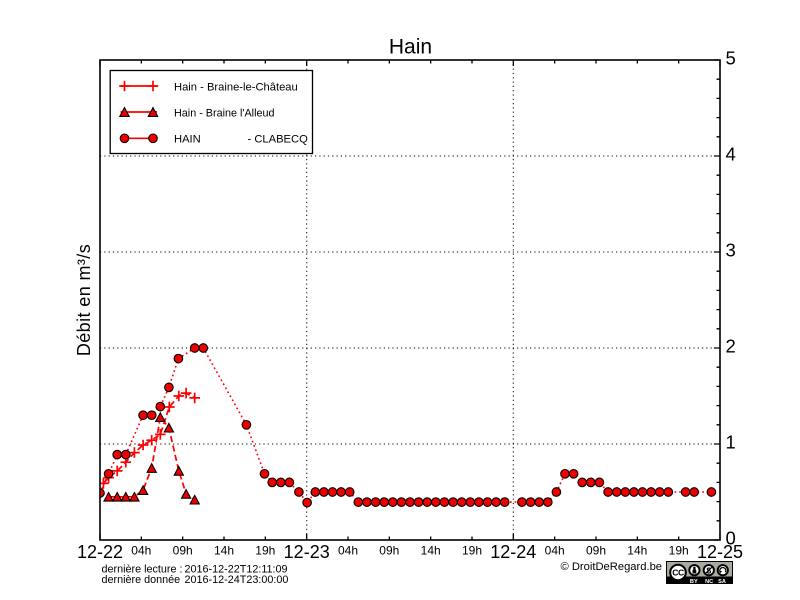 The height and width of the screenshot is (600, 800). What do you see at coordinates (236, 87) in the screenshot?
I see `svg-text: Hain - Braine-le-Château` at bounding box center [236, 87].